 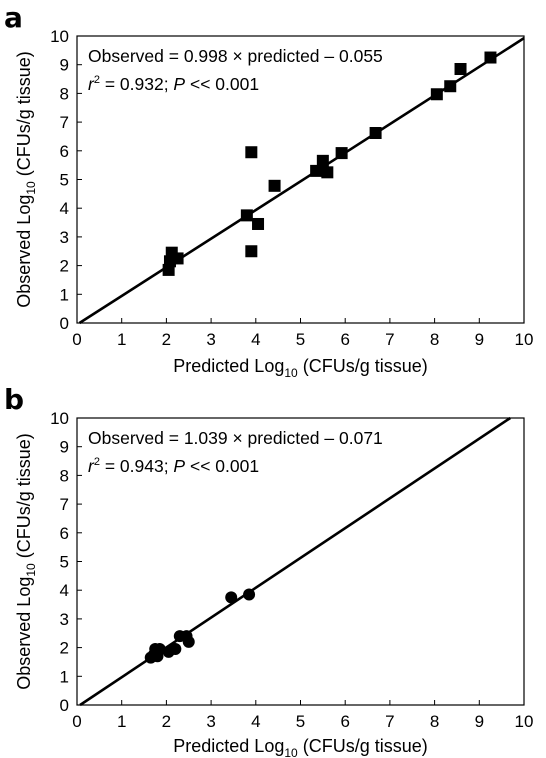 What do you see at coordinates (173, 84) in the screenshot?
I see `regression-stats: r2 = 0.932; P << 0.001` at bounding box center [173, 84].